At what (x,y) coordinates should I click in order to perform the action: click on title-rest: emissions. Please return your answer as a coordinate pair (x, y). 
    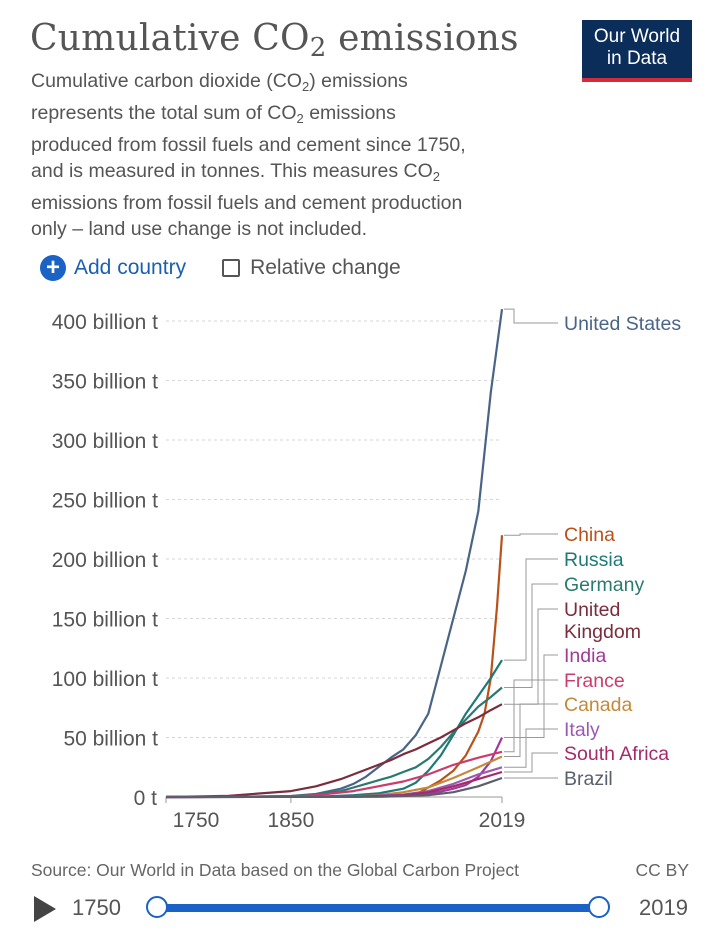
    Looking at the image, I should click on (422, 38).